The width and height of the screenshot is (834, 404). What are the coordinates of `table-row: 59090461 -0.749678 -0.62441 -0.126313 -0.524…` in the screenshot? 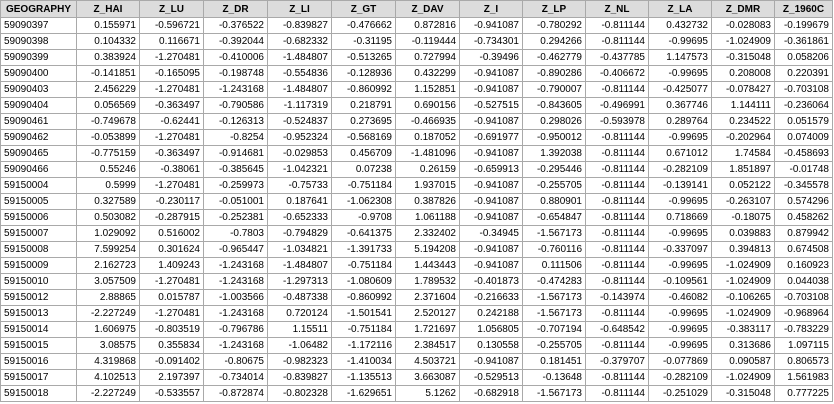 It's located at (416, 121).